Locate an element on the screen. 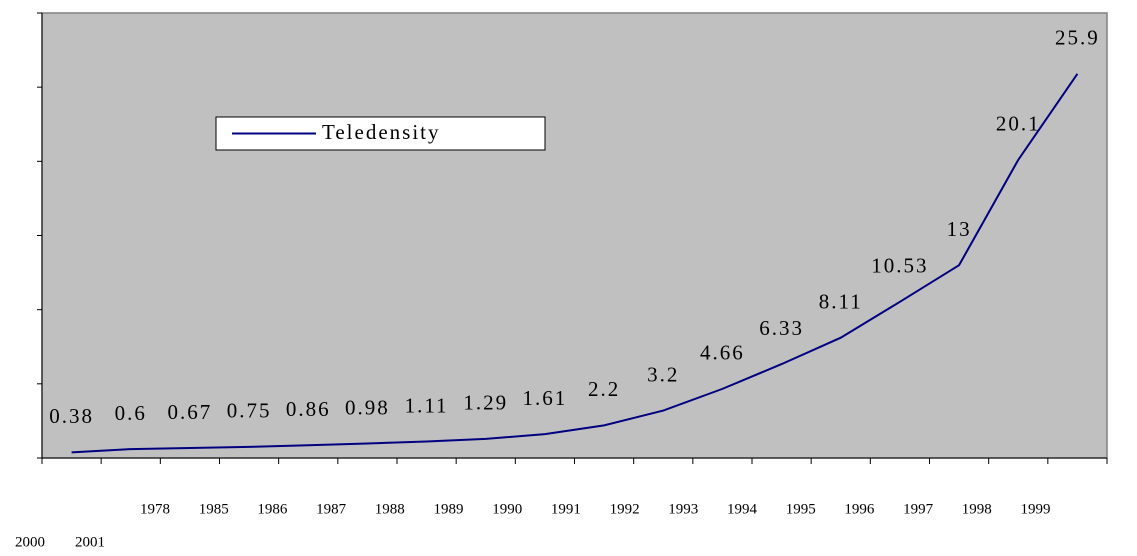 This screenshot has height=556, width=1137. data-label: 0.6 is located at coordinates (131, 413).